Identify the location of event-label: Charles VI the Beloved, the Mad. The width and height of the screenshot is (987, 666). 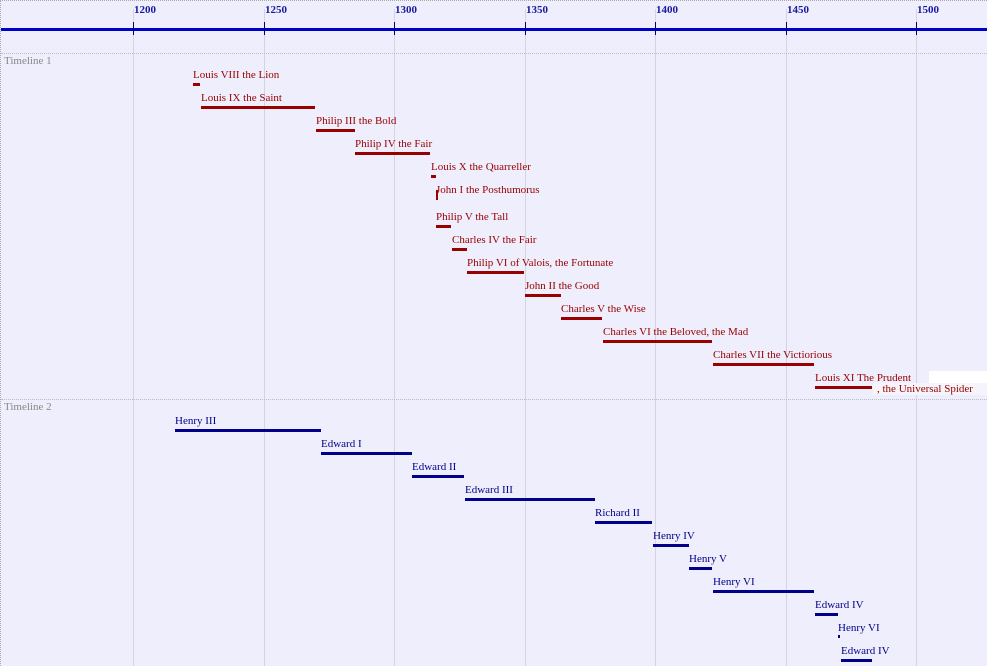
(676, 332).